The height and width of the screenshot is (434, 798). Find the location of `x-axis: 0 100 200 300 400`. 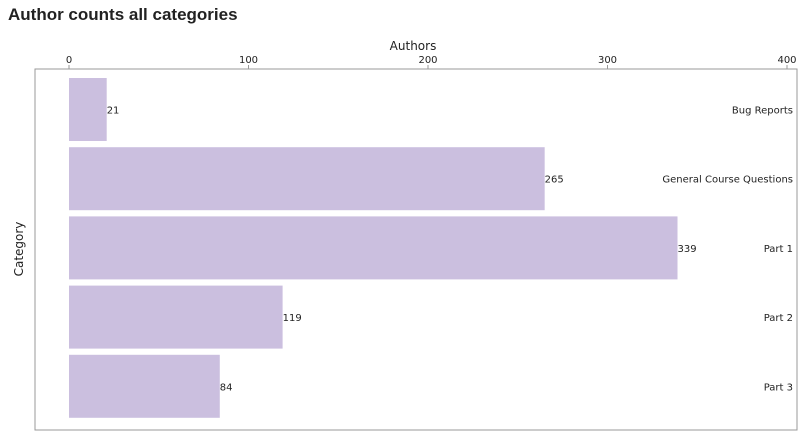

x-axis: 0 100 200 300 400 is located at coordinates (431, 62).